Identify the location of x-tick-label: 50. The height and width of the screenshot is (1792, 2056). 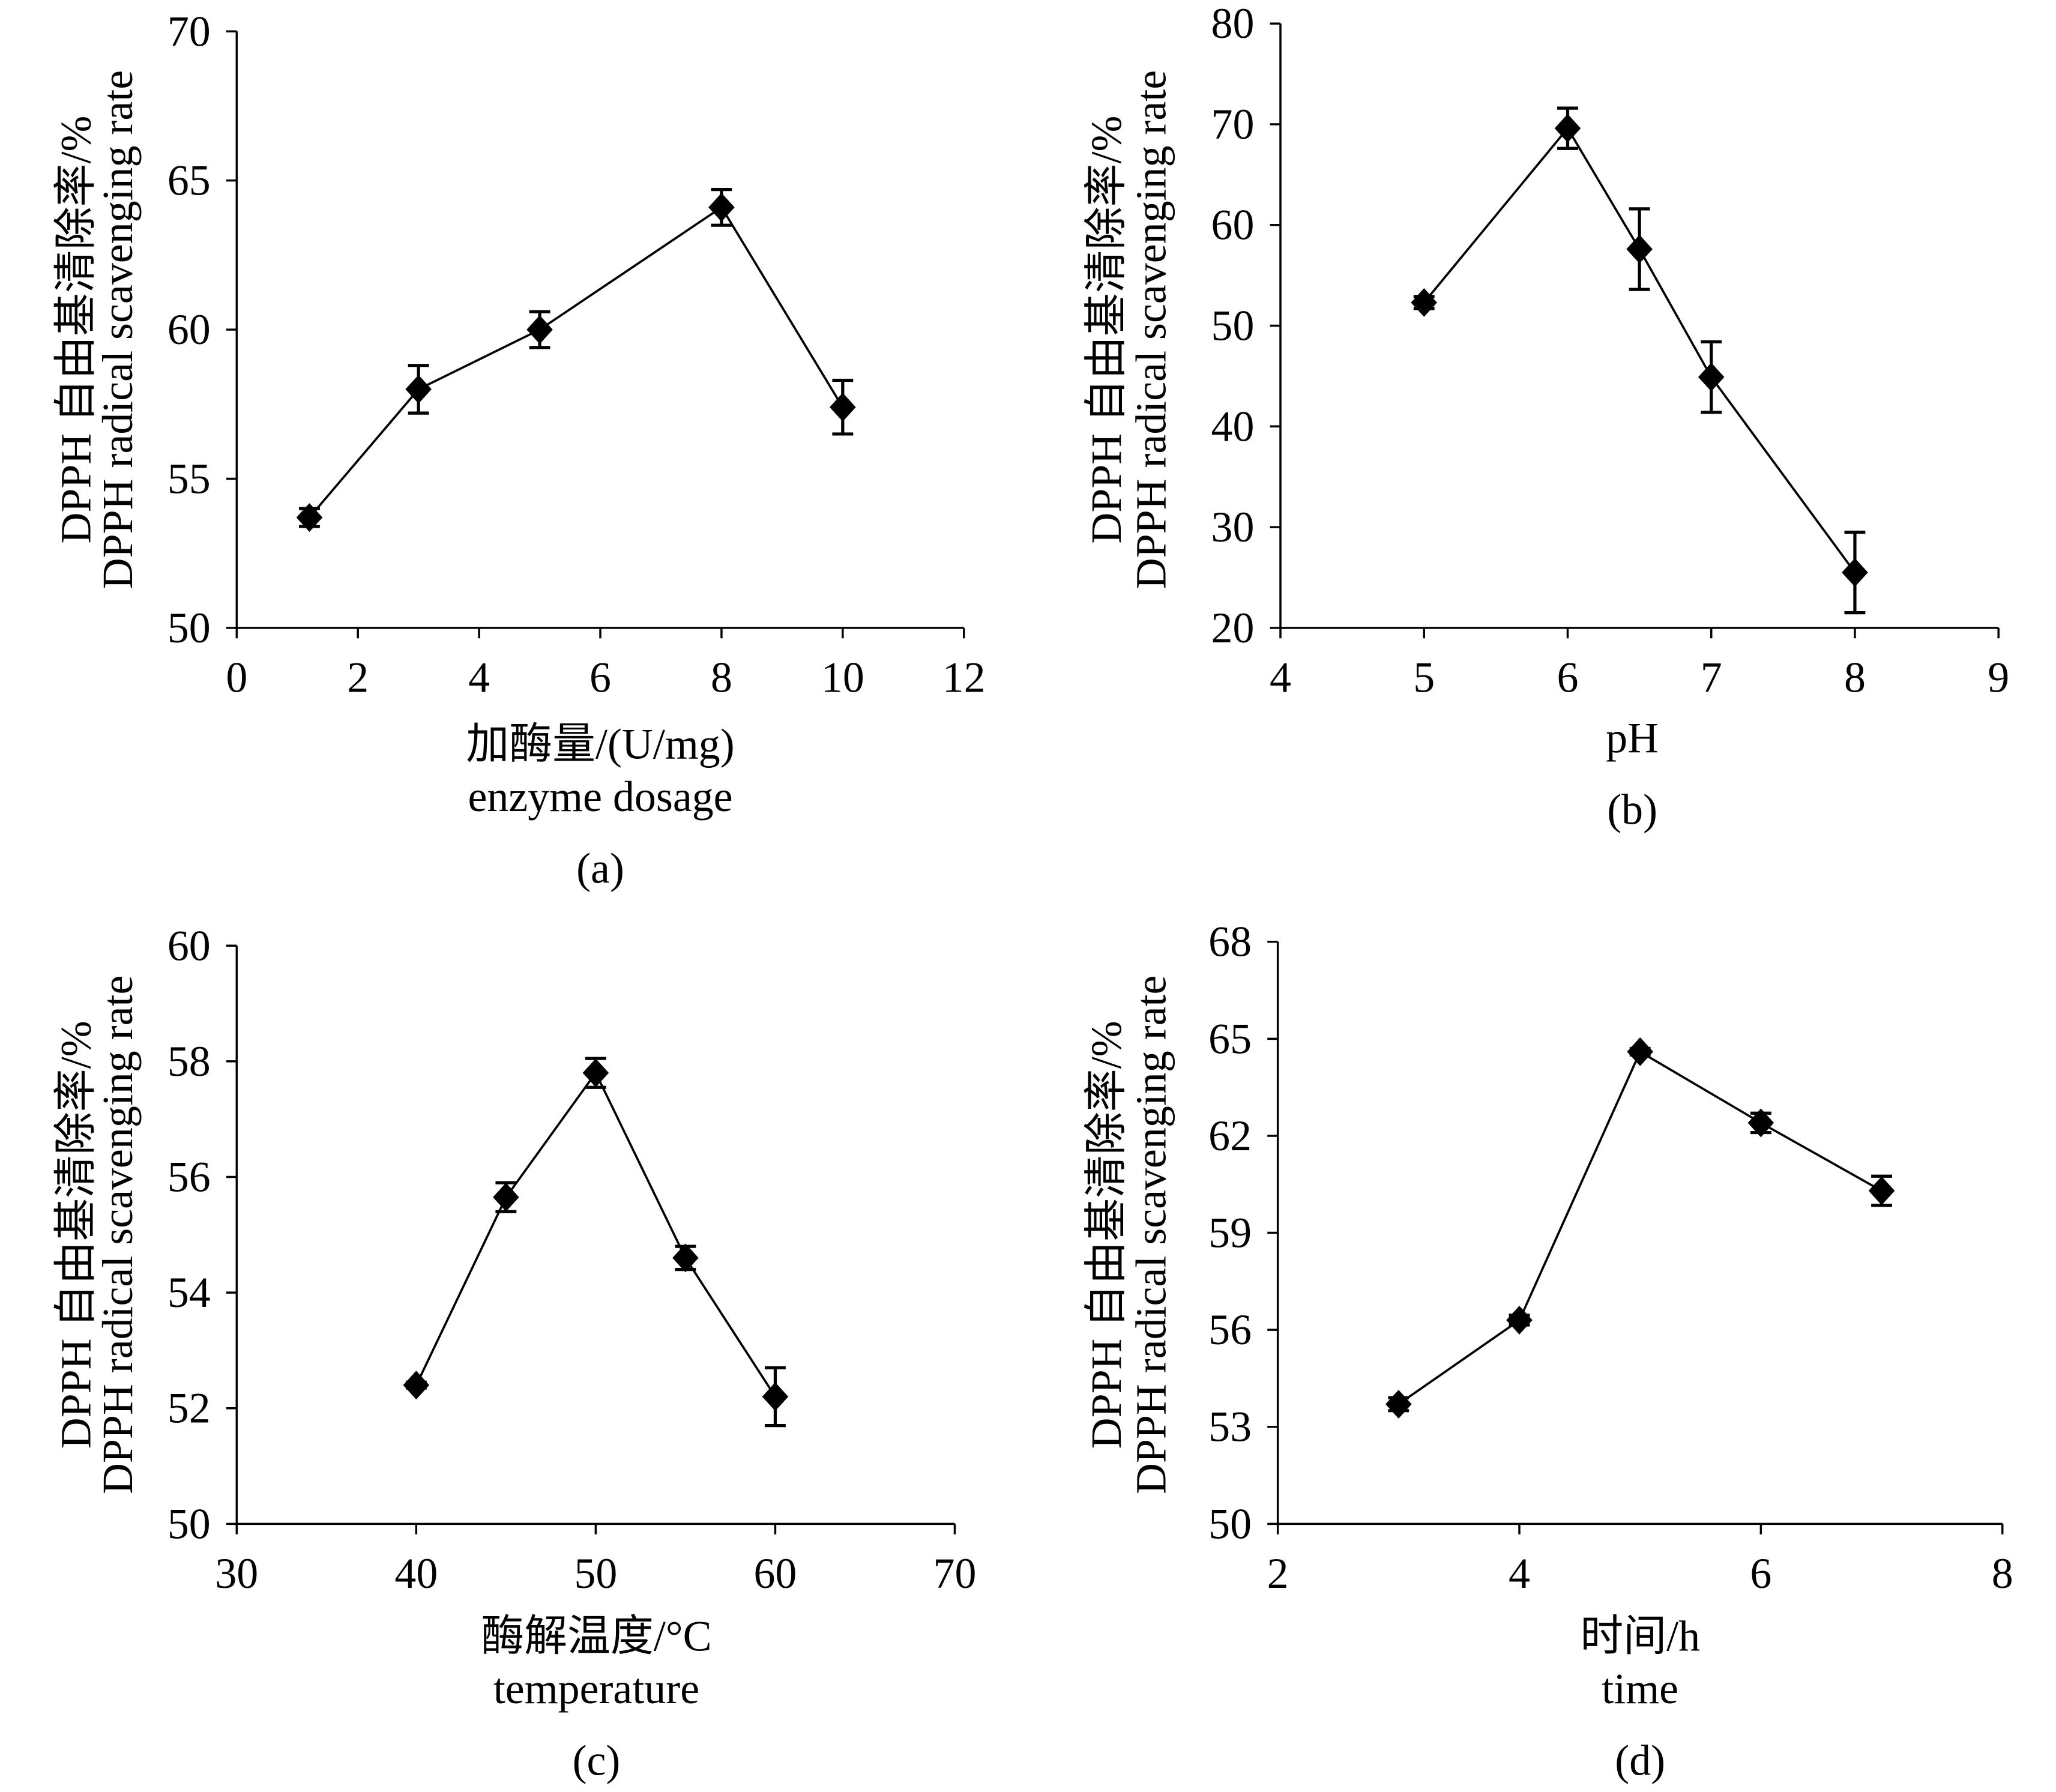
(596, 1573).